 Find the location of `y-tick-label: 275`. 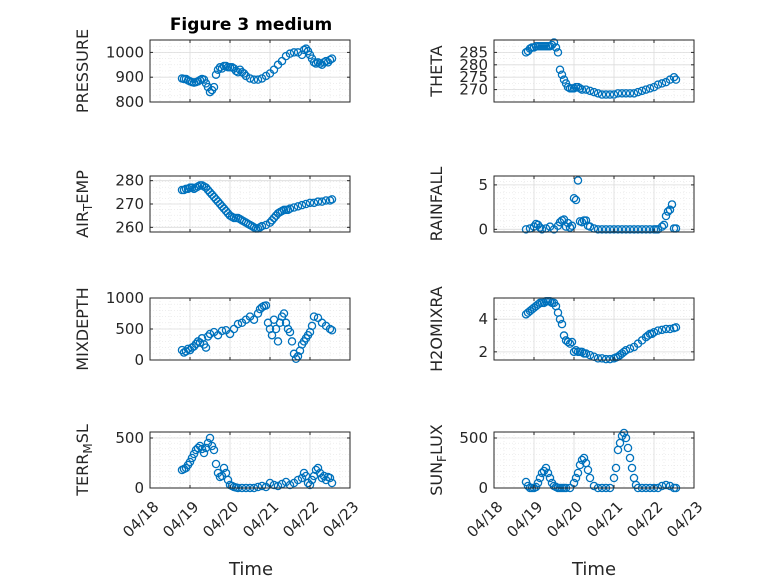

y-tick-label: 275 is located at coordinates (473, 77).